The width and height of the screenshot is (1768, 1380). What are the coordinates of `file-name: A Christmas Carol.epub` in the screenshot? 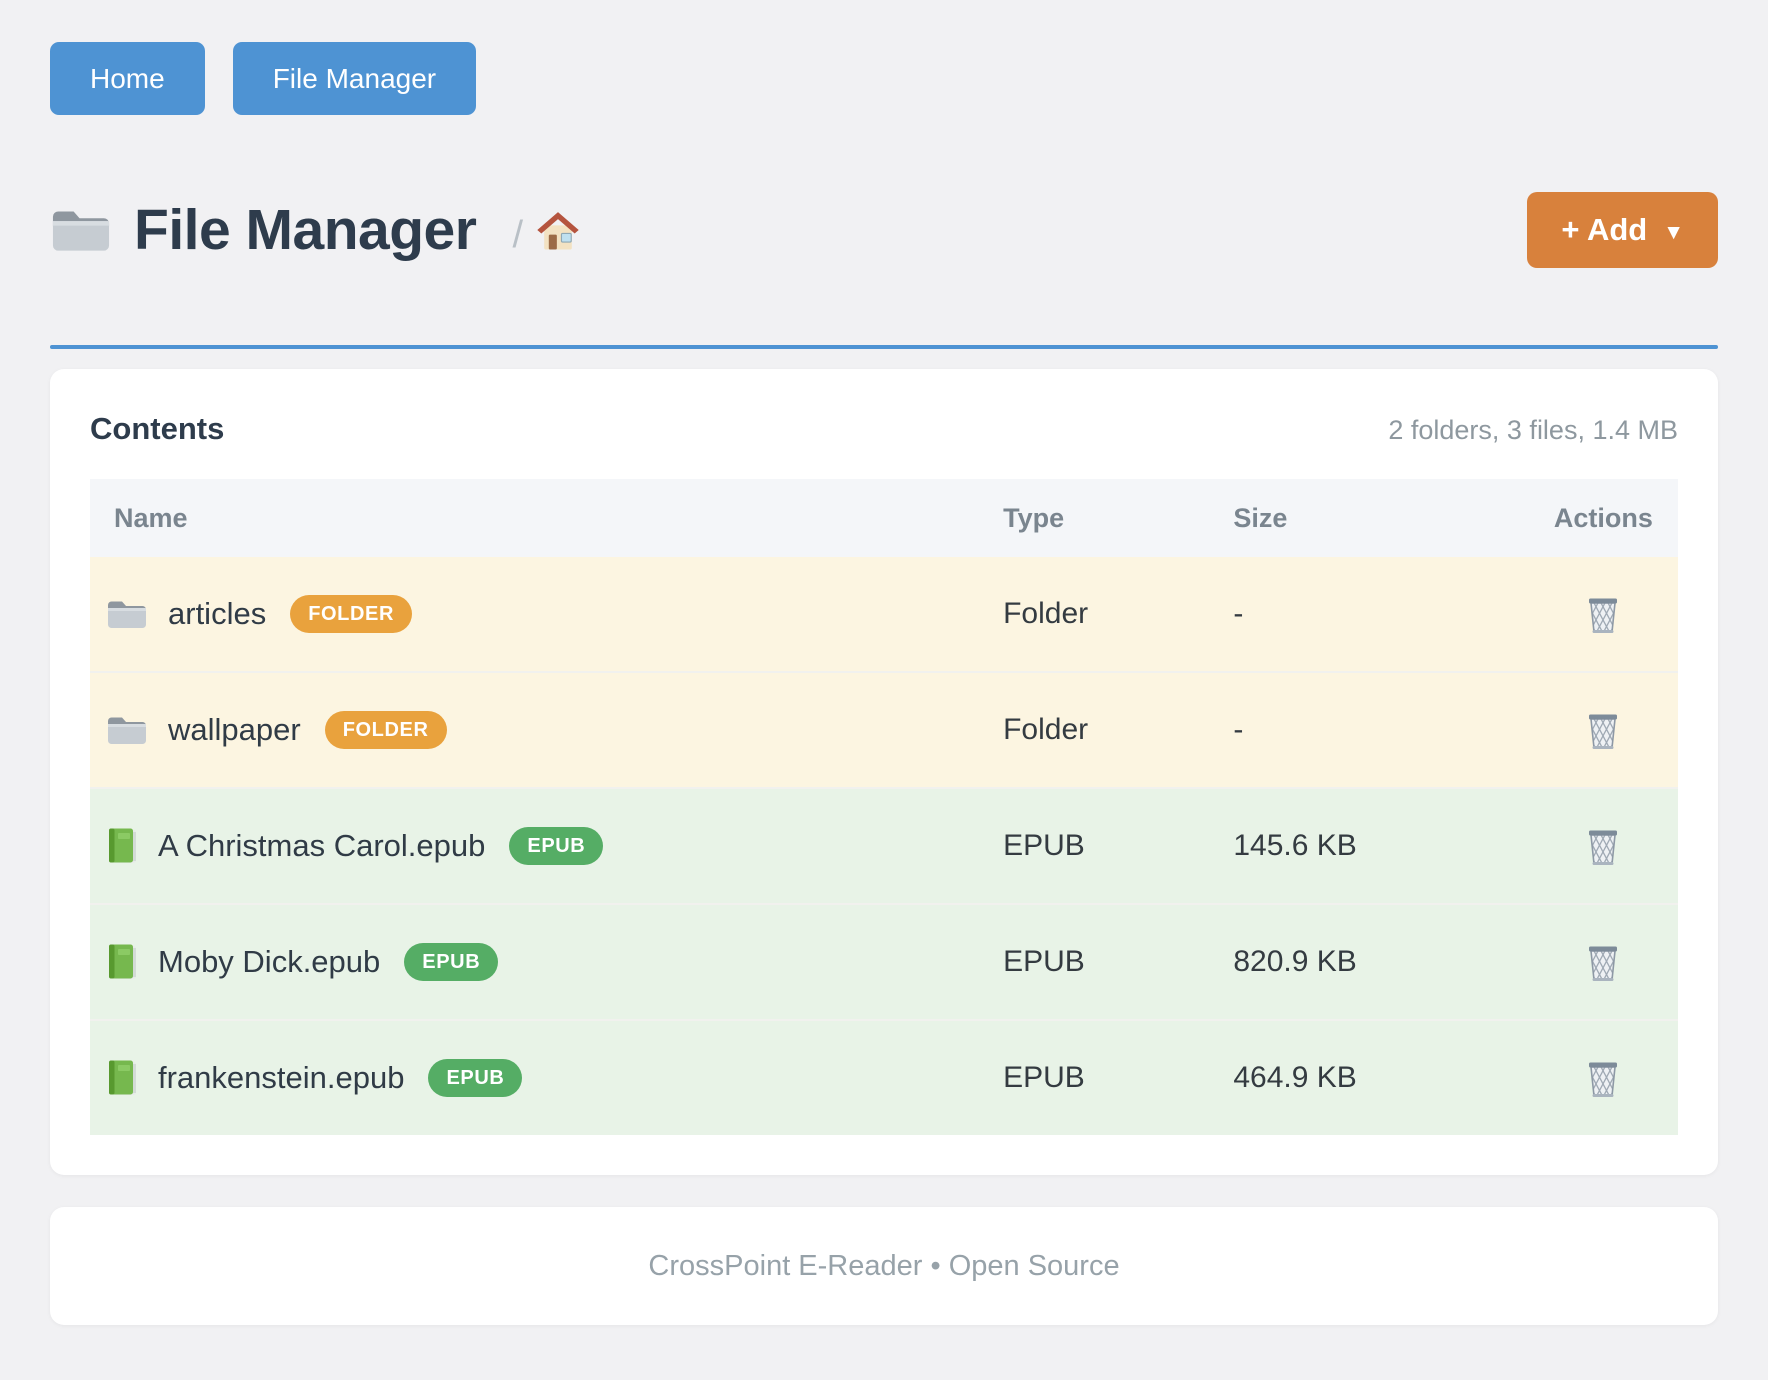 It's located at (322, 845).